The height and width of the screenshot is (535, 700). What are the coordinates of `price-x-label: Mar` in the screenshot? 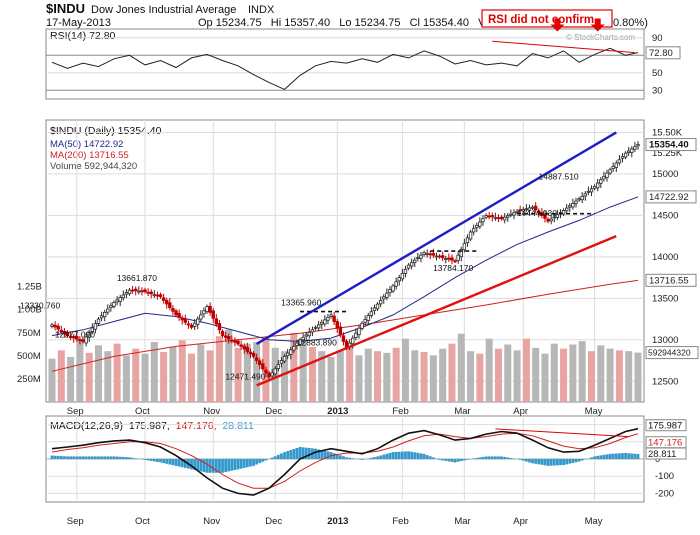 It's located at (462, 411).